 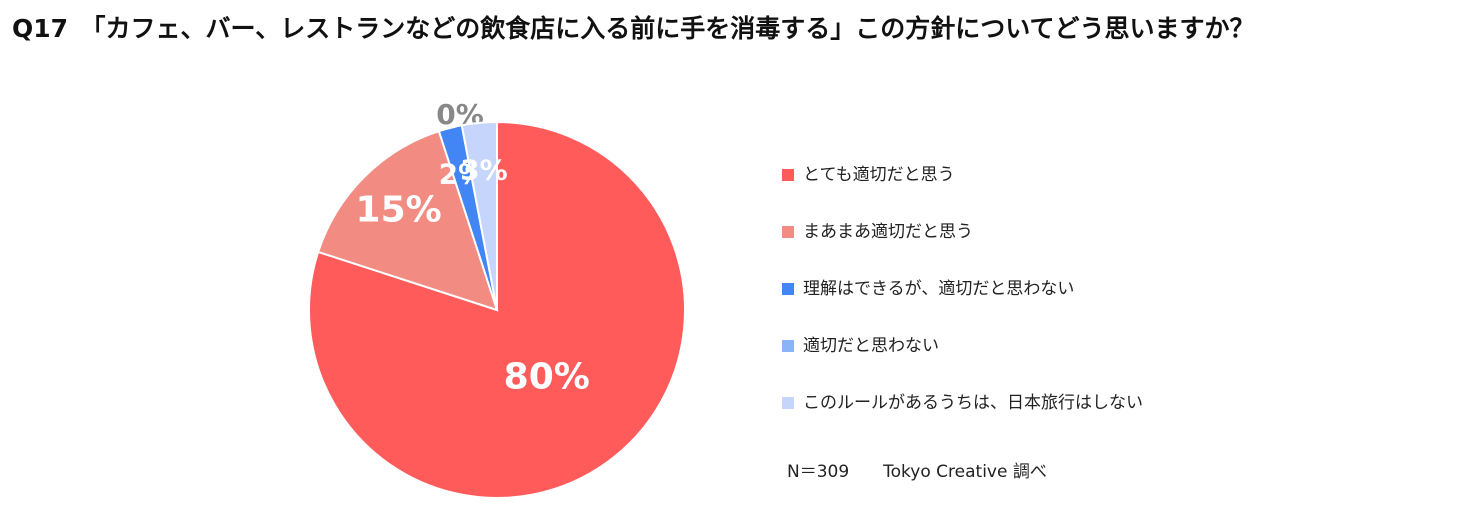 What do you see at coordinates (888, 232) in the screenshot?
I see `legend-label: まあまあ適切だと思う` at bounding box center [888, 232].